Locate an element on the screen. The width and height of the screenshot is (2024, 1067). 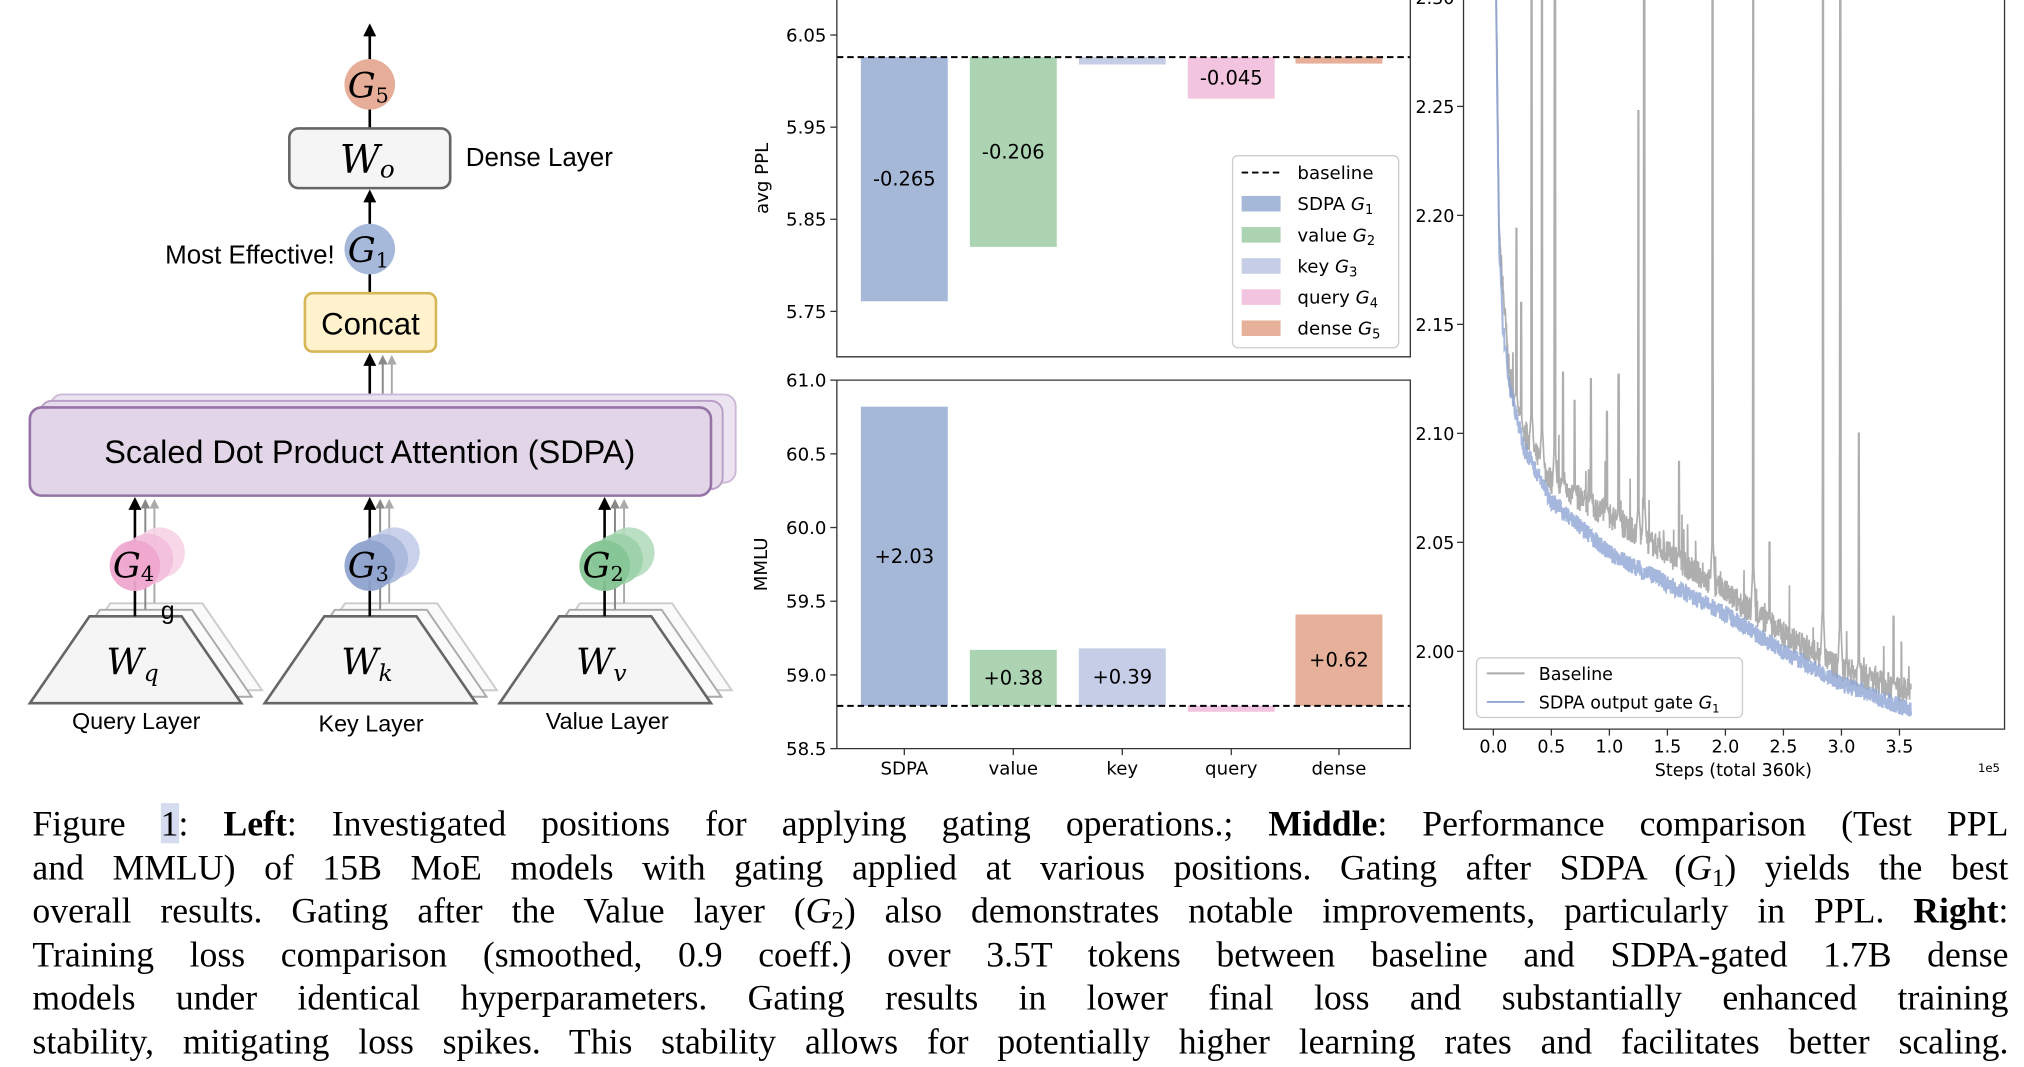
legend-entry: SDPA G1 is located at coordinates (1335, 206).